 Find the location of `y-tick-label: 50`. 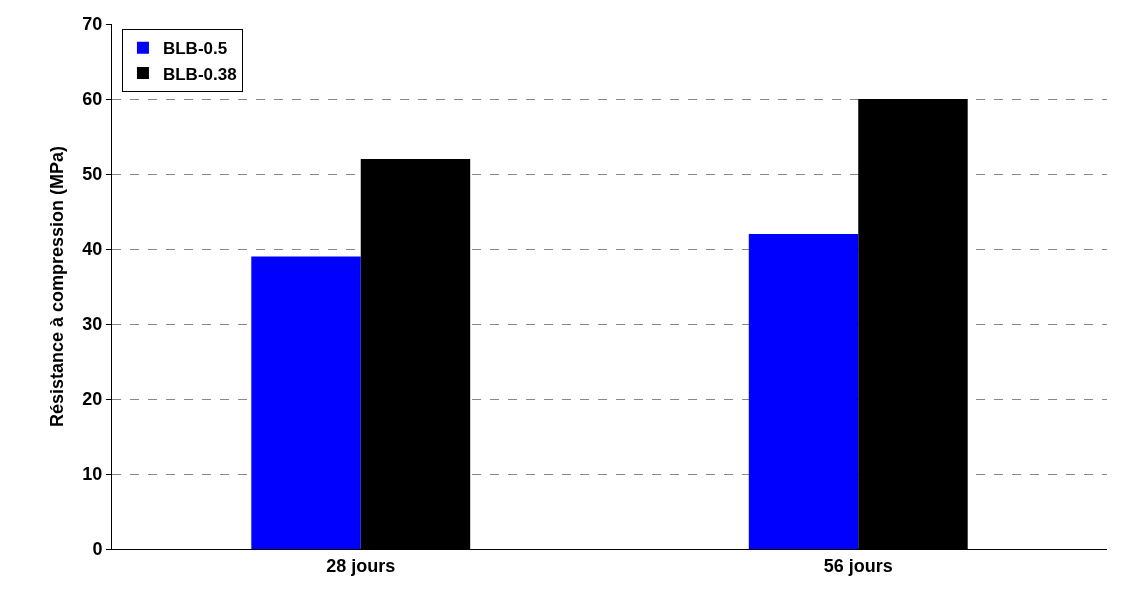

y-tick-label: 50 is located at coordinates (92, 174).